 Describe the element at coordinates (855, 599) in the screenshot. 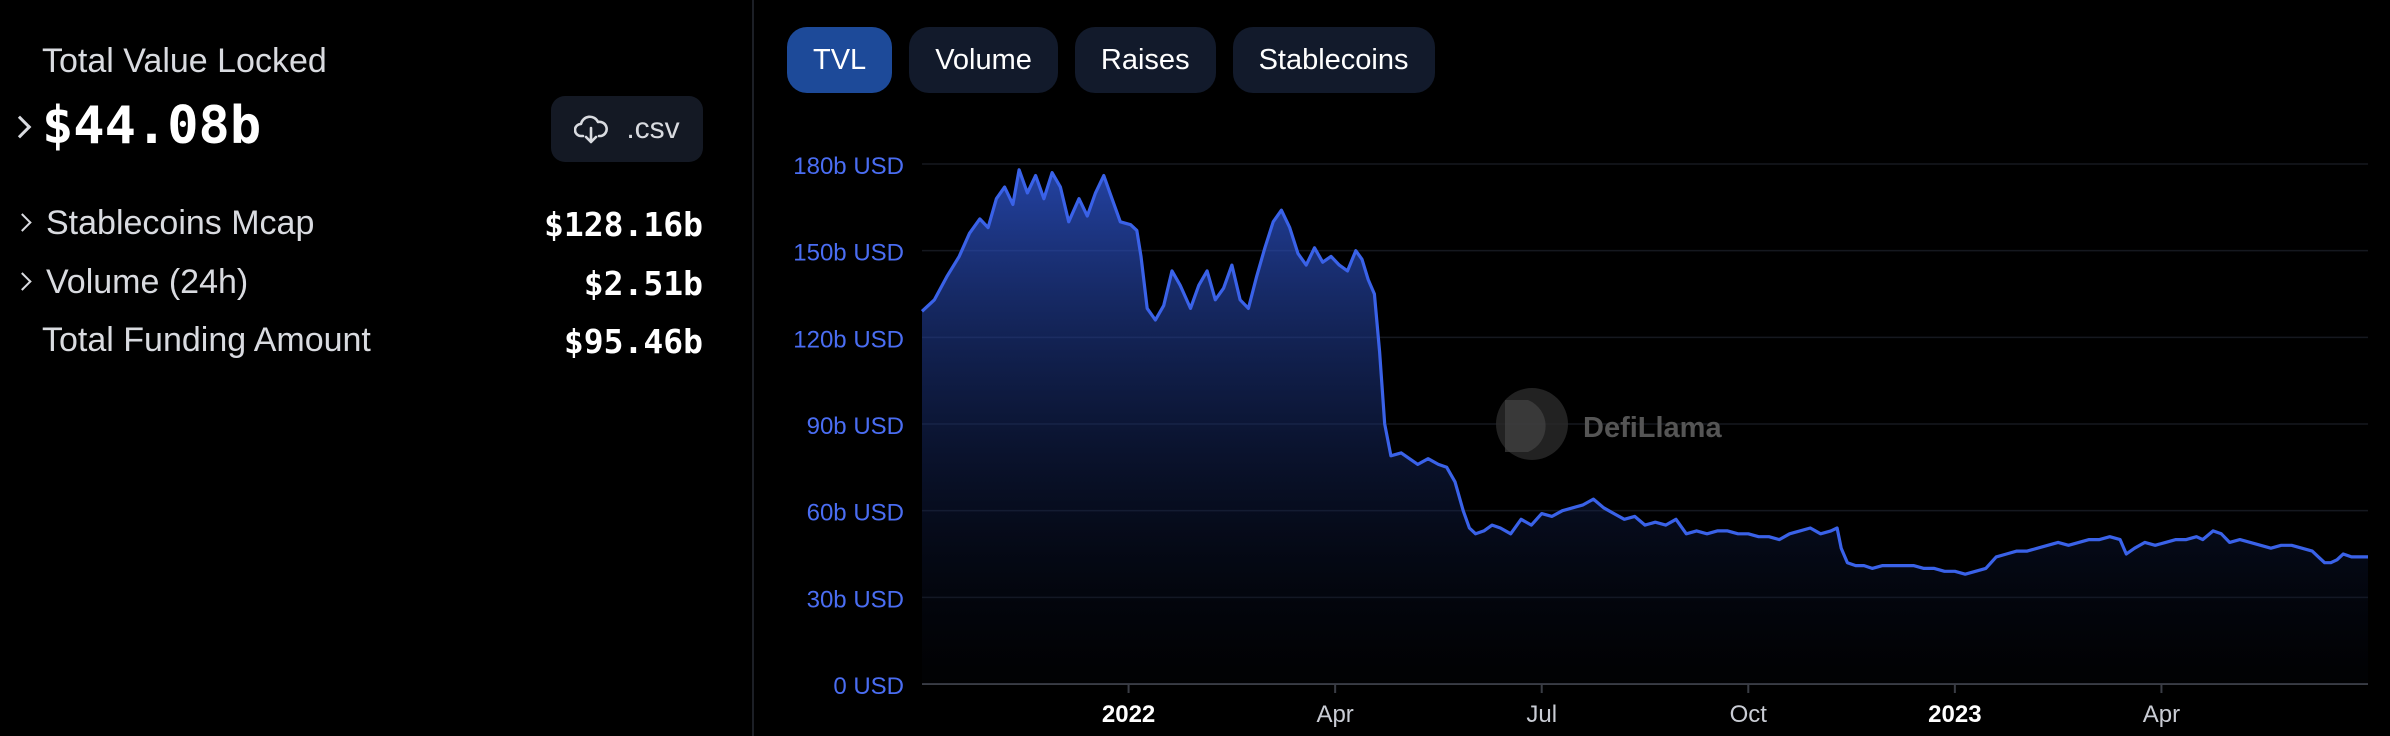

I see `y-tick-label: 30b USD` at that location.